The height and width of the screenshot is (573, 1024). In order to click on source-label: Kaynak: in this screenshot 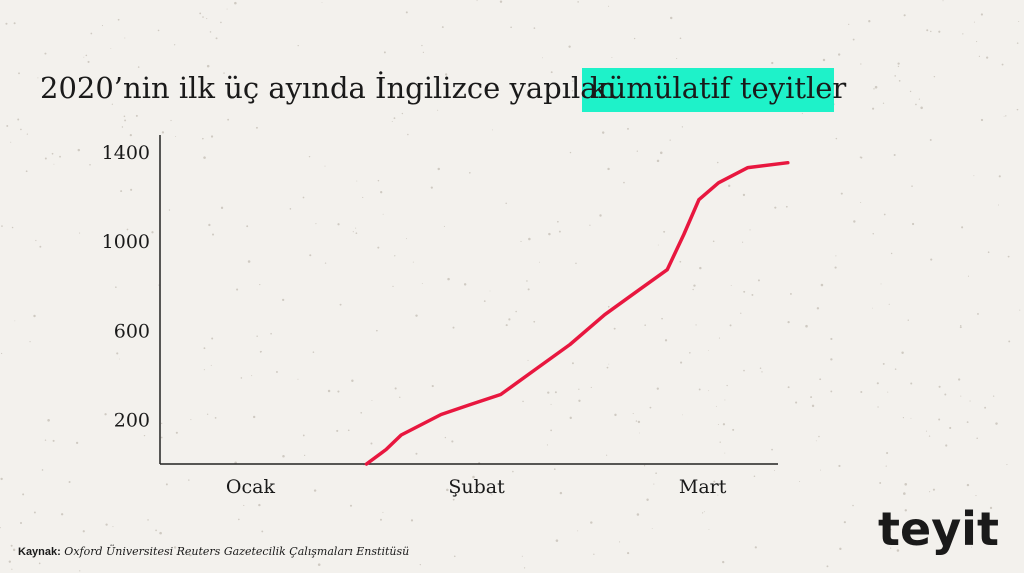, I will do `click(39, 552)`.